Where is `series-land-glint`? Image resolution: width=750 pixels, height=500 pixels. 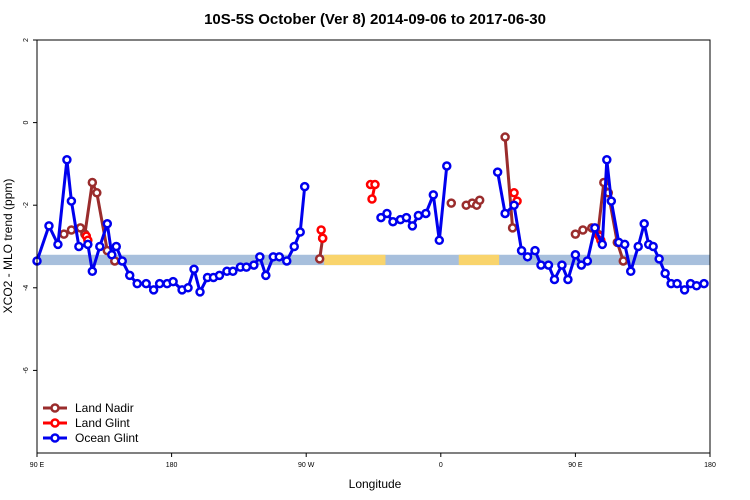 series-land-glint is located at coordinates (343, 212).